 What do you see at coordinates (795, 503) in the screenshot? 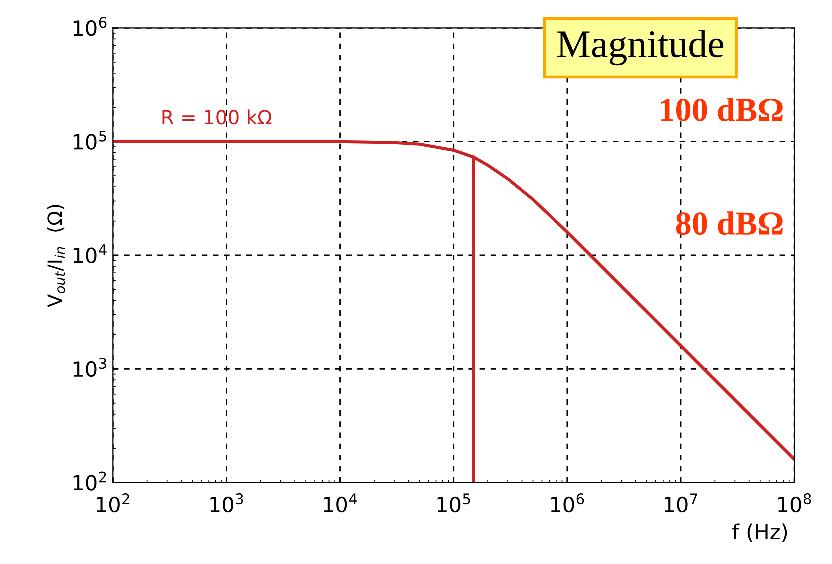
I see `x-tick-label: 10$^{8}$` at bounding box center [795, 503].